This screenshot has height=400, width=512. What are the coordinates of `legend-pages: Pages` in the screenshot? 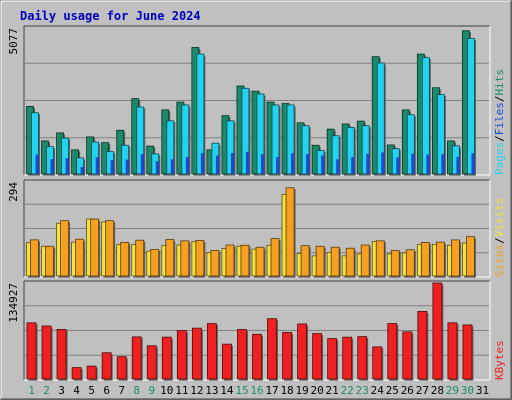 It's located at (499, 158).